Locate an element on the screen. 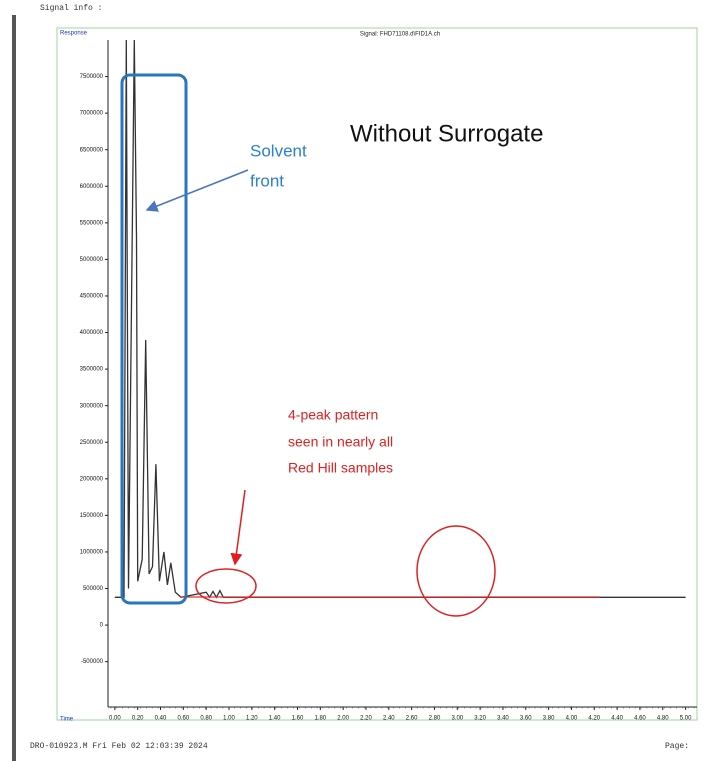 The image size is (705, 761). y-tick-label: 7000000 is located at coordinates (92, 114).